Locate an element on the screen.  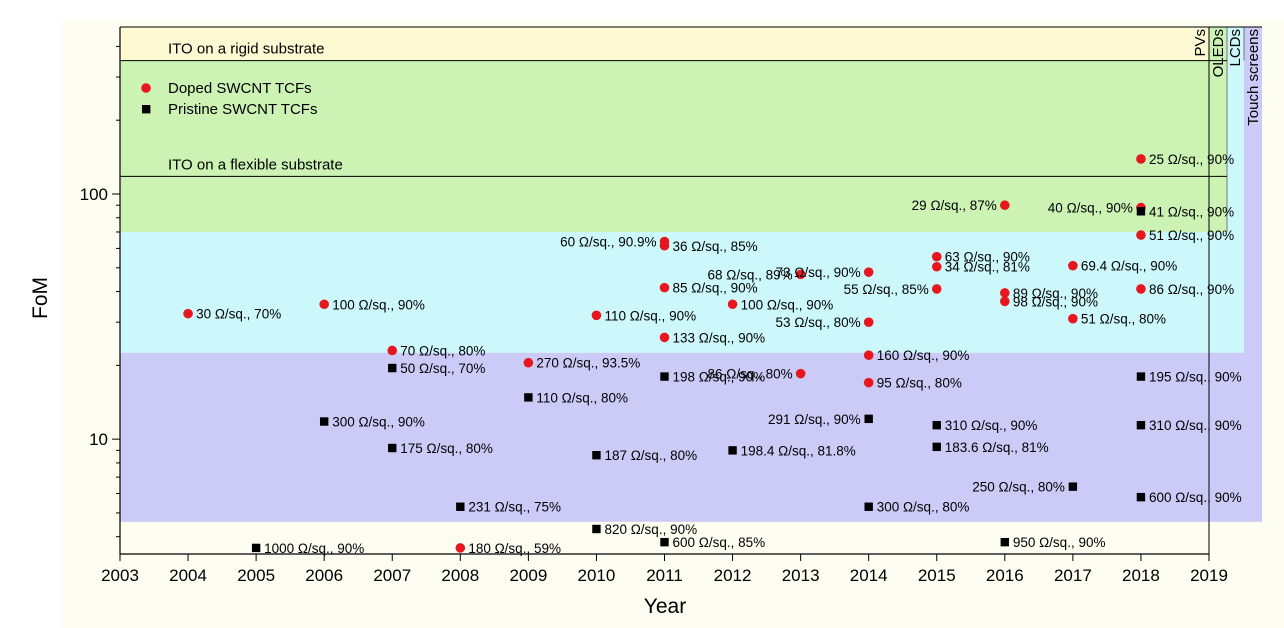
data-label: 291 Ω/sq., 90% is located at coordinates (814, 419).